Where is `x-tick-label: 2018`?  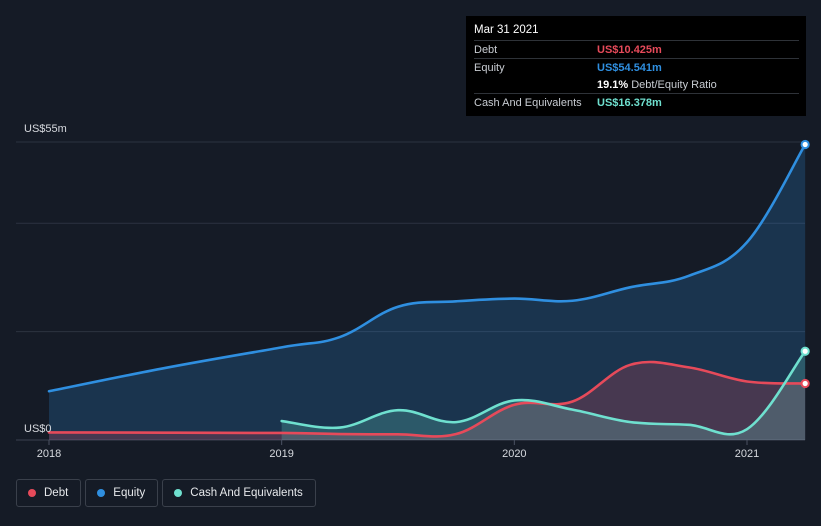 x-tick-label: 2018 is located at coordinates (49, 454).